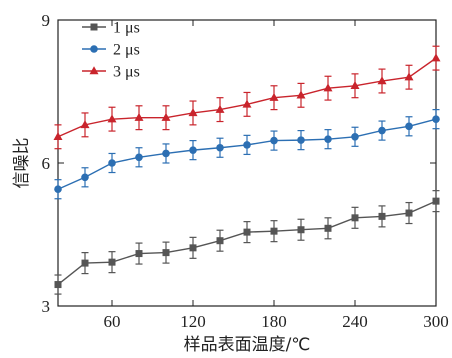  What do you see at coordinates (46, 20) in the screenshot?
I see `y-tick-label: 9` at bounding box center [46, 20].